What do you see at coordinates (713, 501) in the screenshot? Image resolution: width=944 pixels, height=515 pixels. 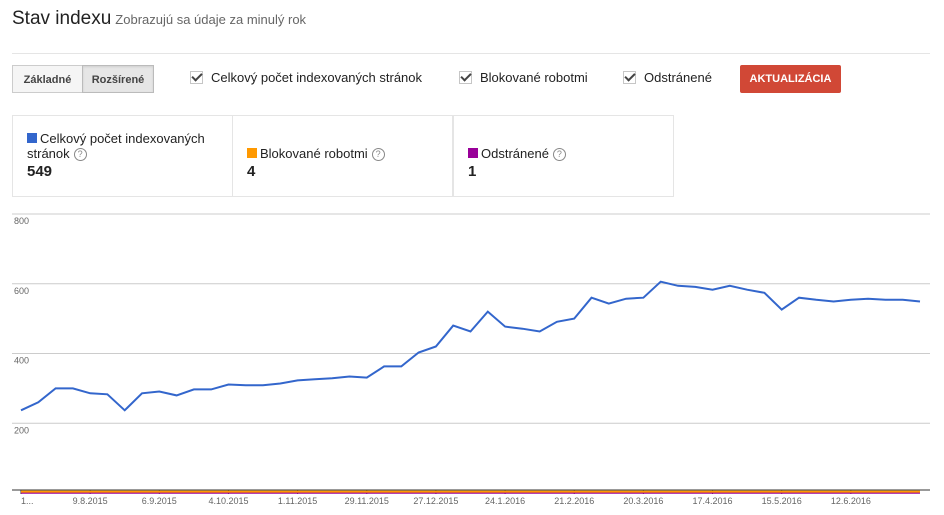 I see `x-tick-label: 17.4.2016` at bounding box center [713, 501].